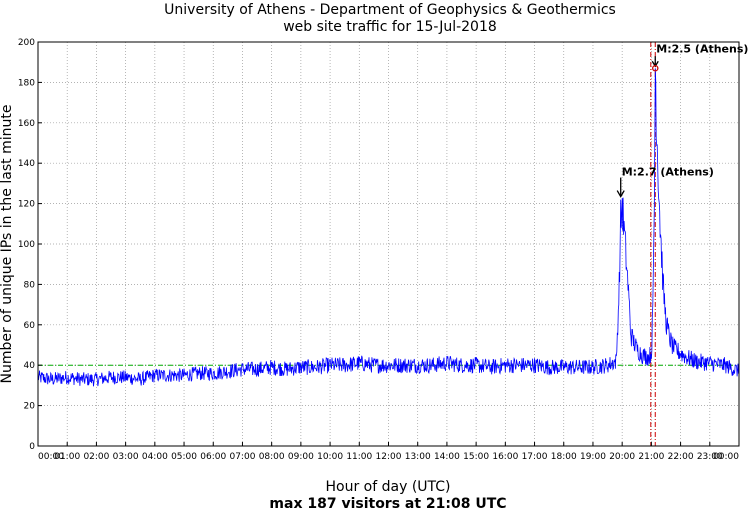  Describe the element at coordinates (668, 172) in the screenshot. I see `annotation-label: M:2.7 (Athens)` at that location.